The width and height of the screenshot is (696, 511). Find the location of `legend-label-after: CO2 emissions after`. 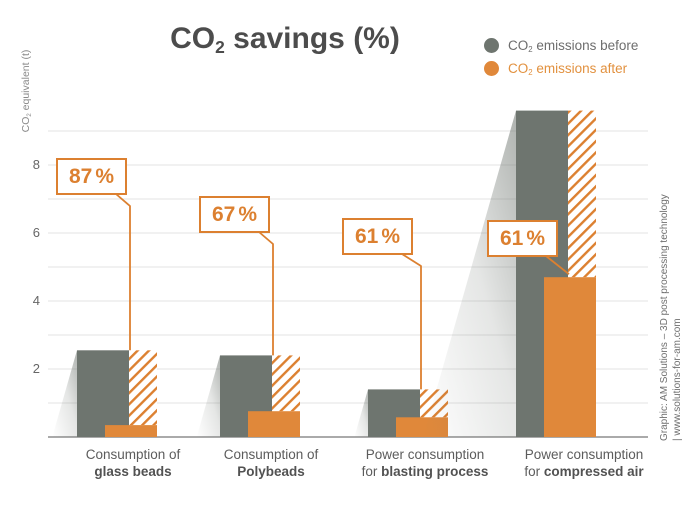

legend-label-after: CO2 emissions after is located at coordinates (568, 69).